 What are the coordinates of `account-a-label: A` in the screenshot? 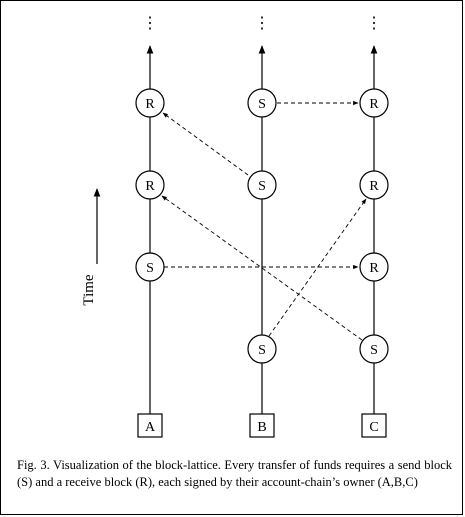 It's located at (150, 427).